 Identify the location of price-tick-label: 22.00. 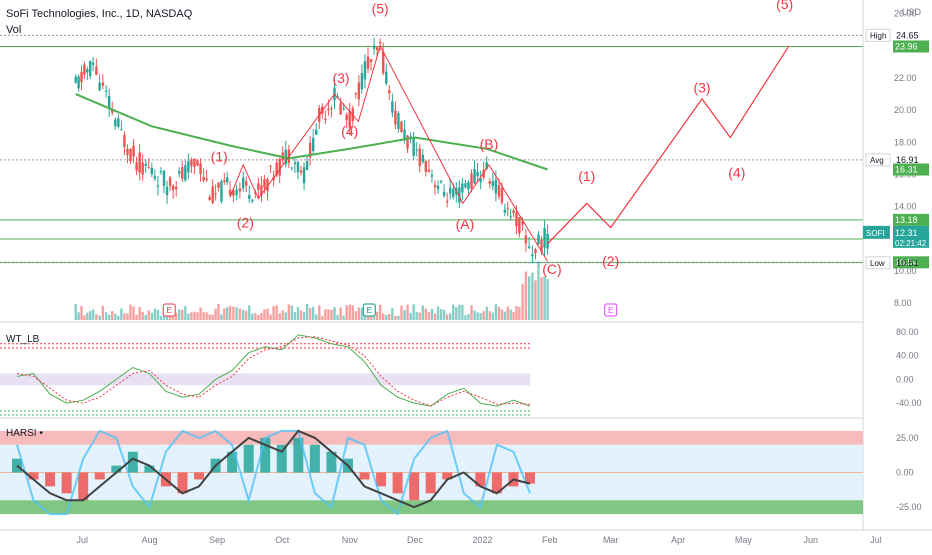
(905, 78).